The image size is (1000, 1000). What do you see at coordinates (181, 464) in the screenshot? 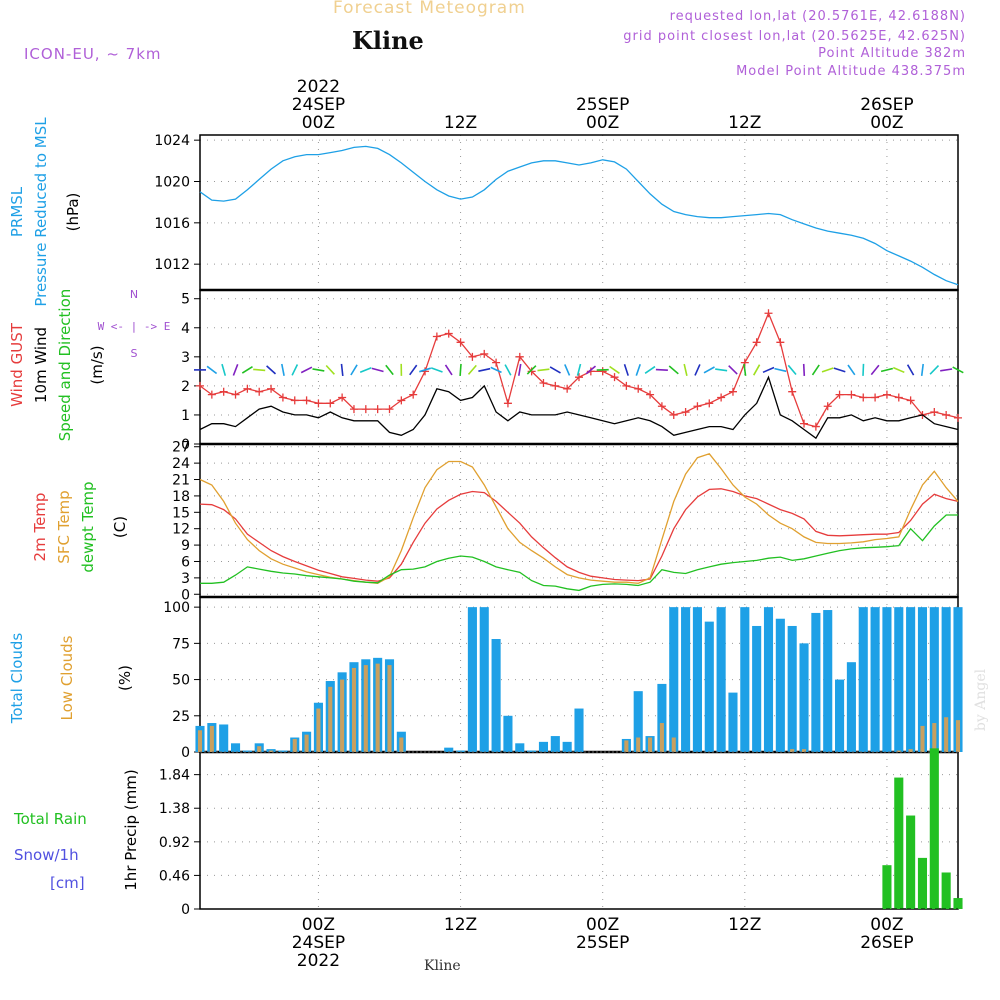
I see `temp-ytick-label: 24` at bounding box center [181, 464].